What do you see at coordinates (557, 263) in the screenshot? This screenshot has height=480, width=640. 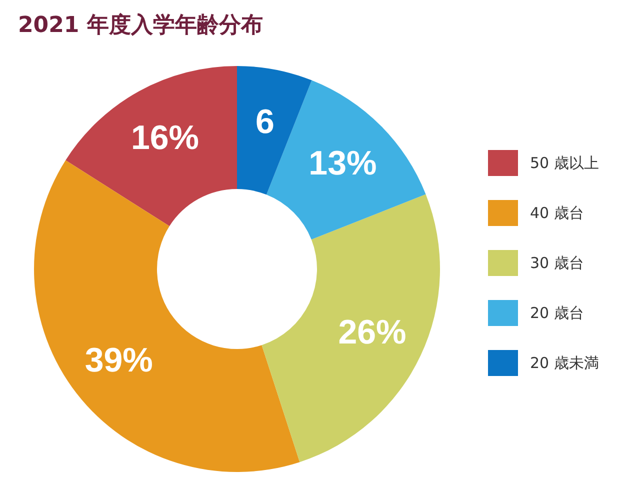 I see `legend-label: 30 歳台` at bounding box center [557, 263].